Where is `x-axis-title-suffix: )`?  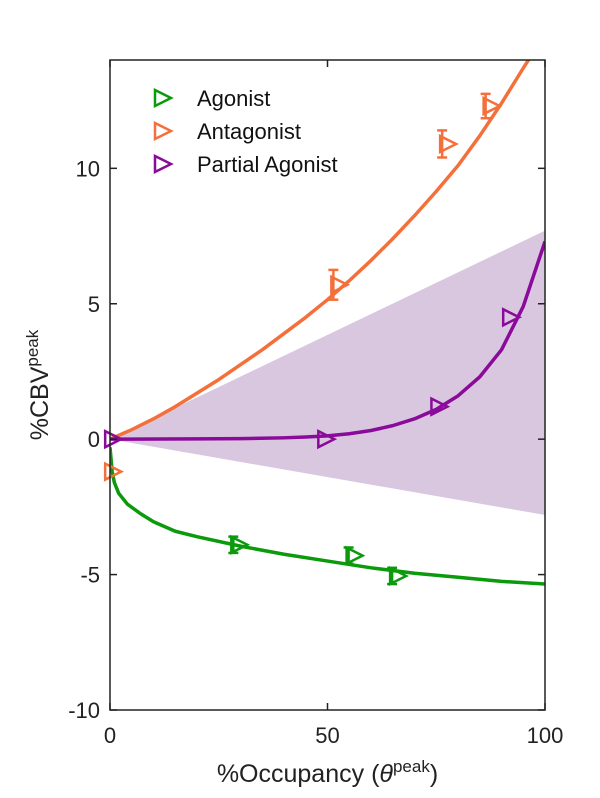 x-axis-title-suffix: ) is located at coordinates (434, 774).